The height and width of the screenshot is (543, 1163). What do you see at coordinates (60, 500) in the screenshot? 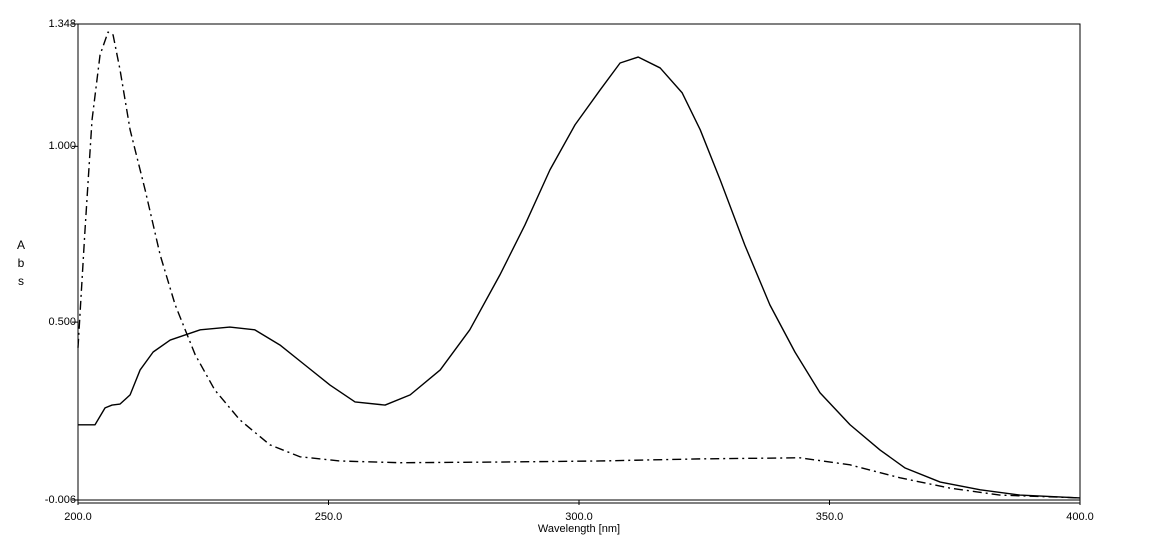
I see `y-tick-label: -0.006` at bounding box center [60, 500].